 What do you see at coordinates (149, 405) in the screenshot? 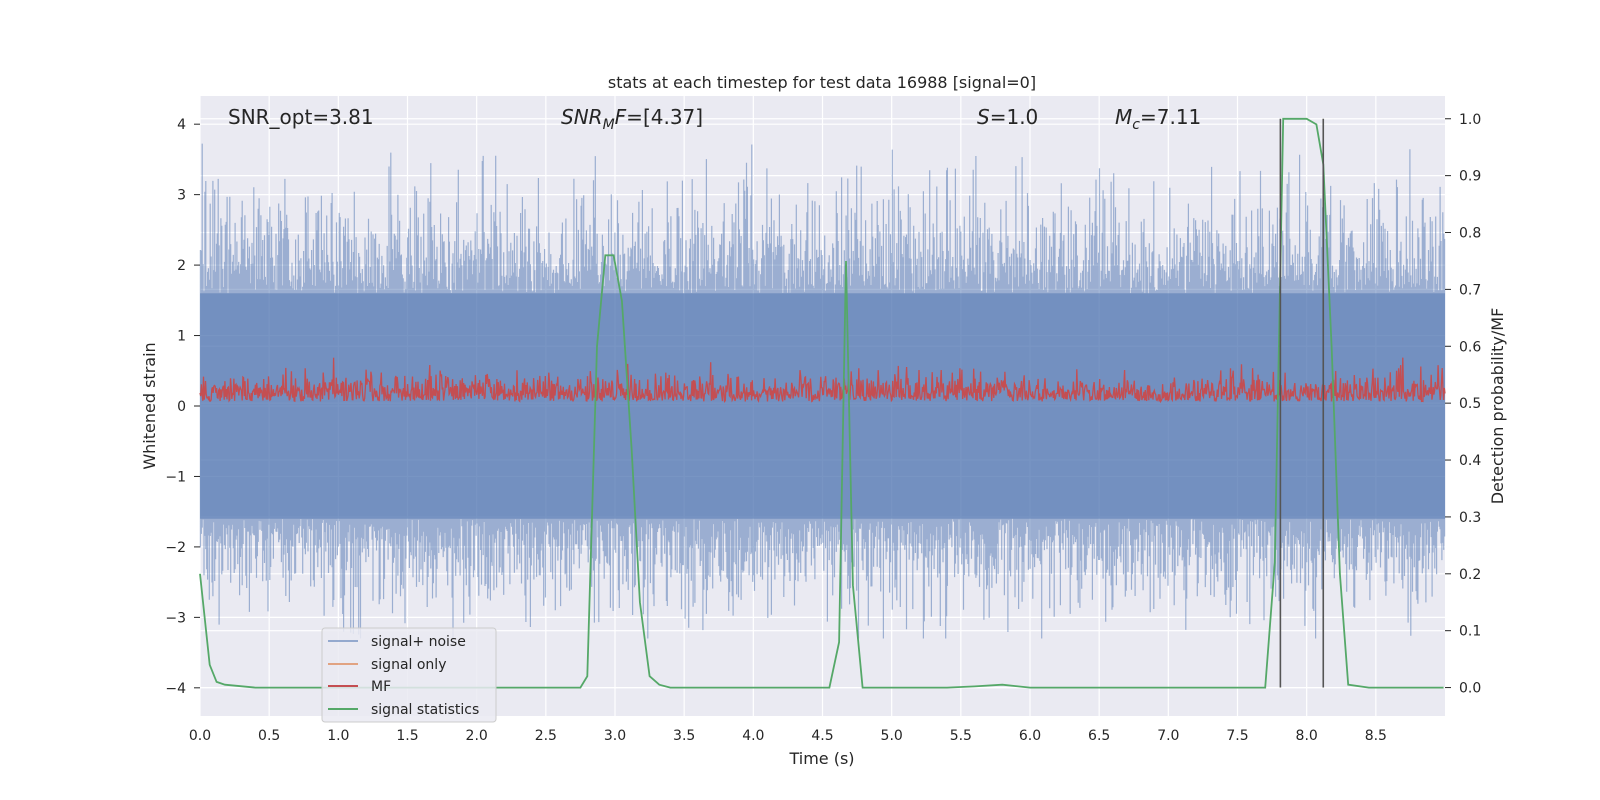
I see `y-axis-label: Whitened strain` at bounding box center [149, 405].